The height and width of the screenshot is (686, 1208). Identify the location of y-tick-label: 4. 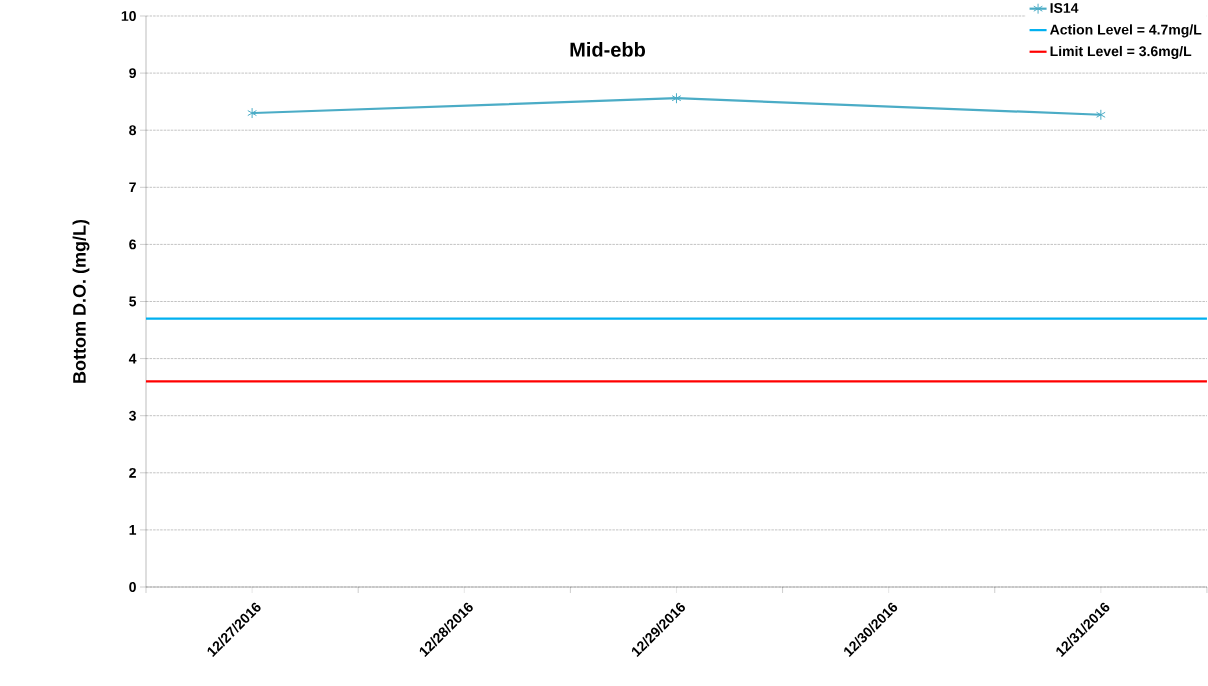
(132, 358).